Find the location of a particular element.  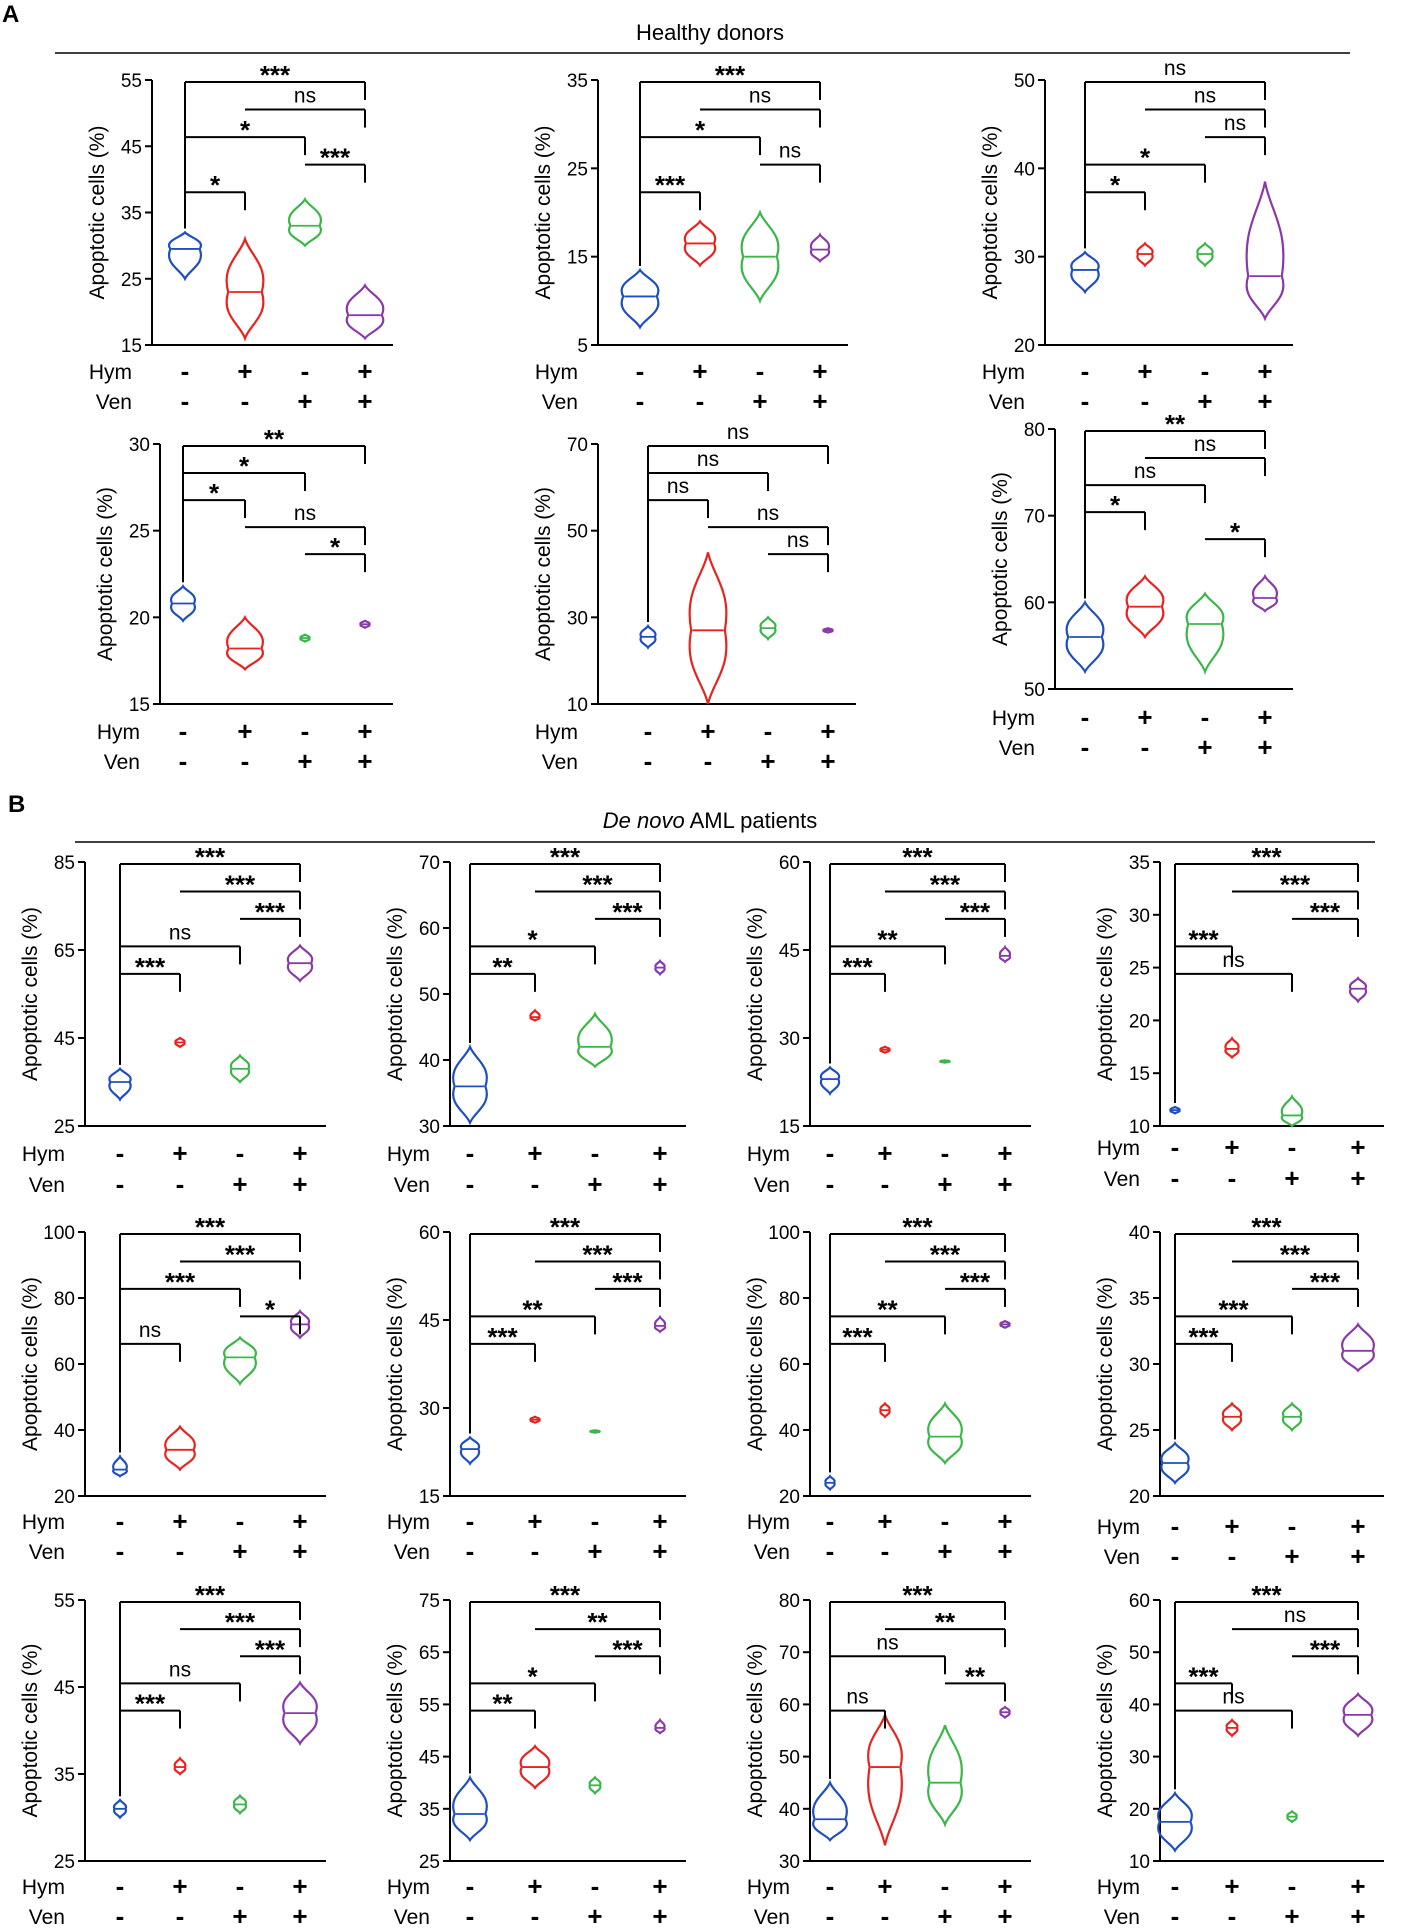

y-tick-label: 50 is located at coordinates (577, 532).